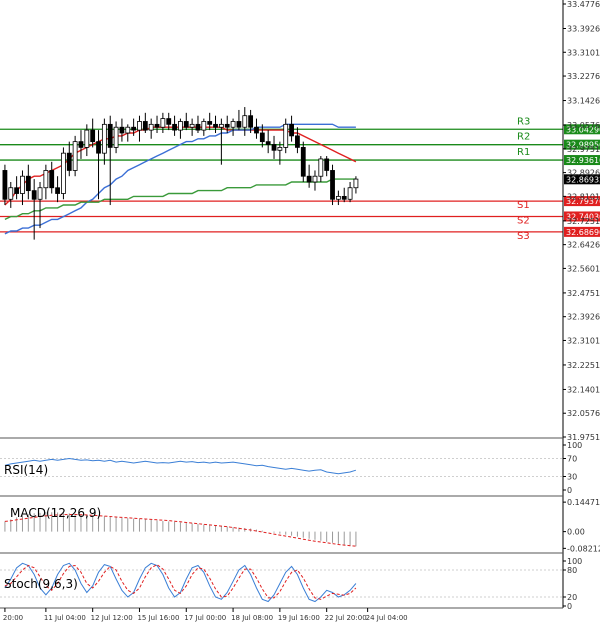 The width and height of the screenshot is (600, 627). What do you see at coordinates (583, 437) in the screenshot?
I see `price-tick-label: 31.97510` at bounding box center [583, 437].